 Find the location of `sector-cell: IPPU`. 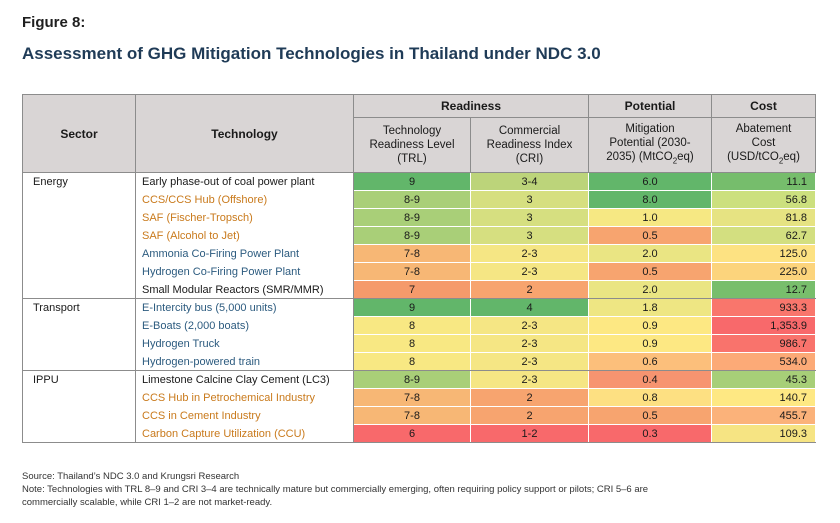

sector-cell: IPPU is located at coordinates (79, 379).